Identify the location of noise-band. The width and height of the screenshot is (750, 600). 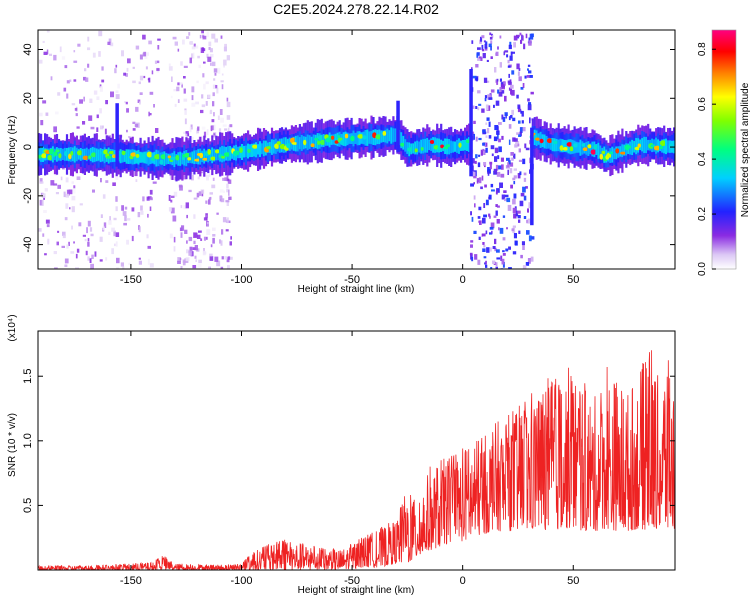
(502, 150).